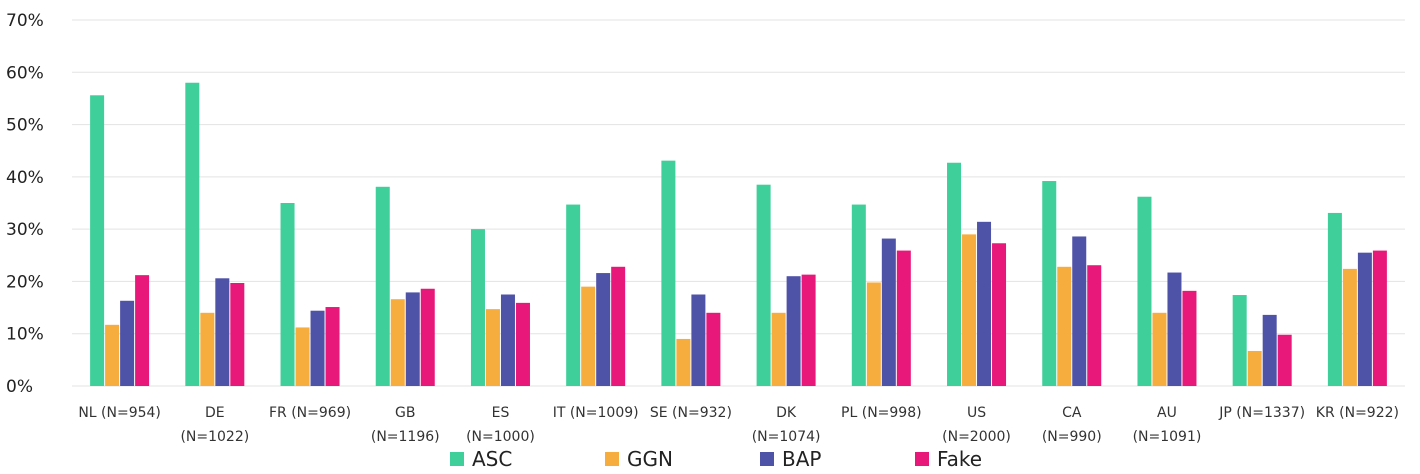  What do you see at coordinates (25, 21) in the screenshot?
I see `y-tick-label: 70%` at bounding box center [25, 21].